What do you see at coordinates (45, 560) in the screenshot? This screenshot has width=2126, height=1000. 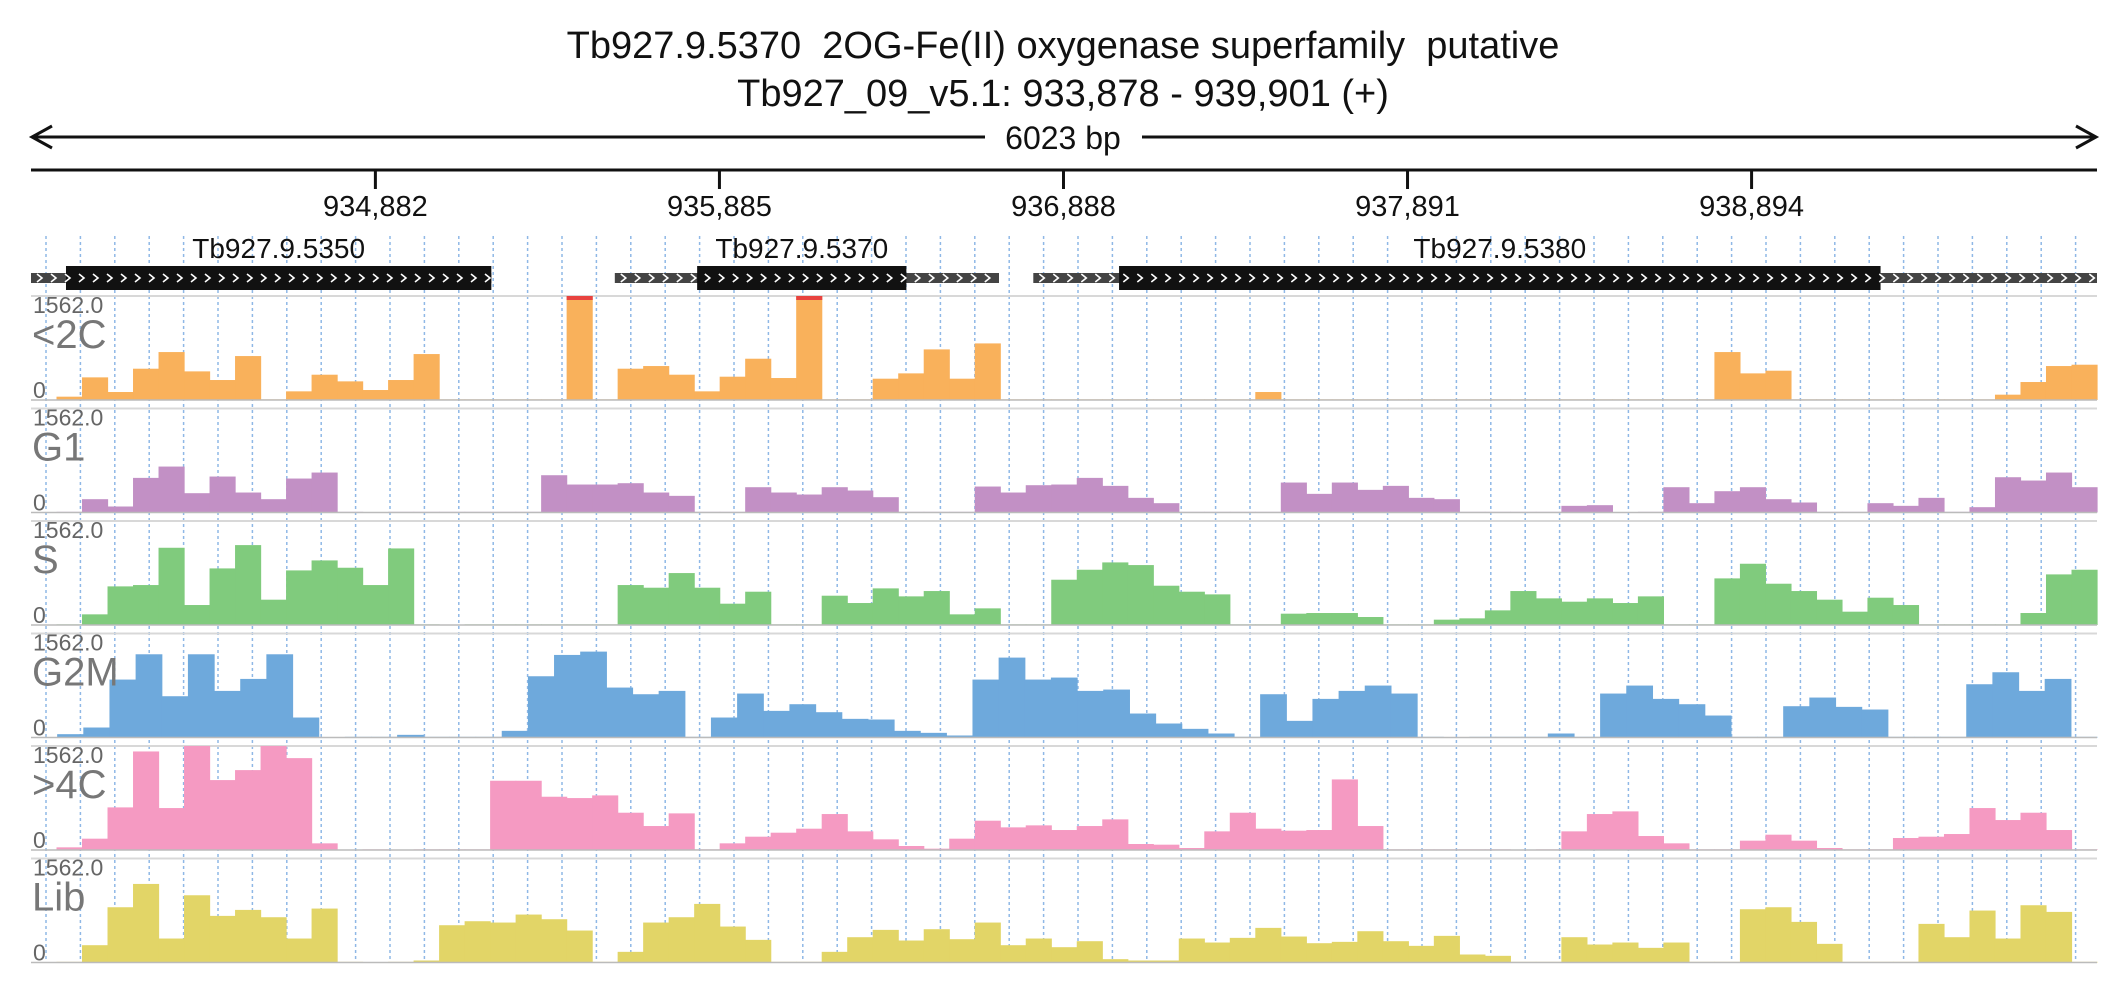 I see `track-name: S` at bounding box center [45, 560].